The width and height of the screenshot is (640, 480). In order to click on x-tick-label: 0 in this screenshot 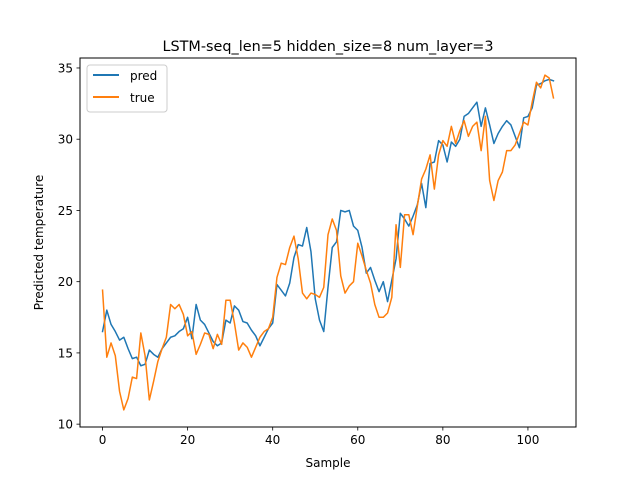, I will do `click(103, 440)`.